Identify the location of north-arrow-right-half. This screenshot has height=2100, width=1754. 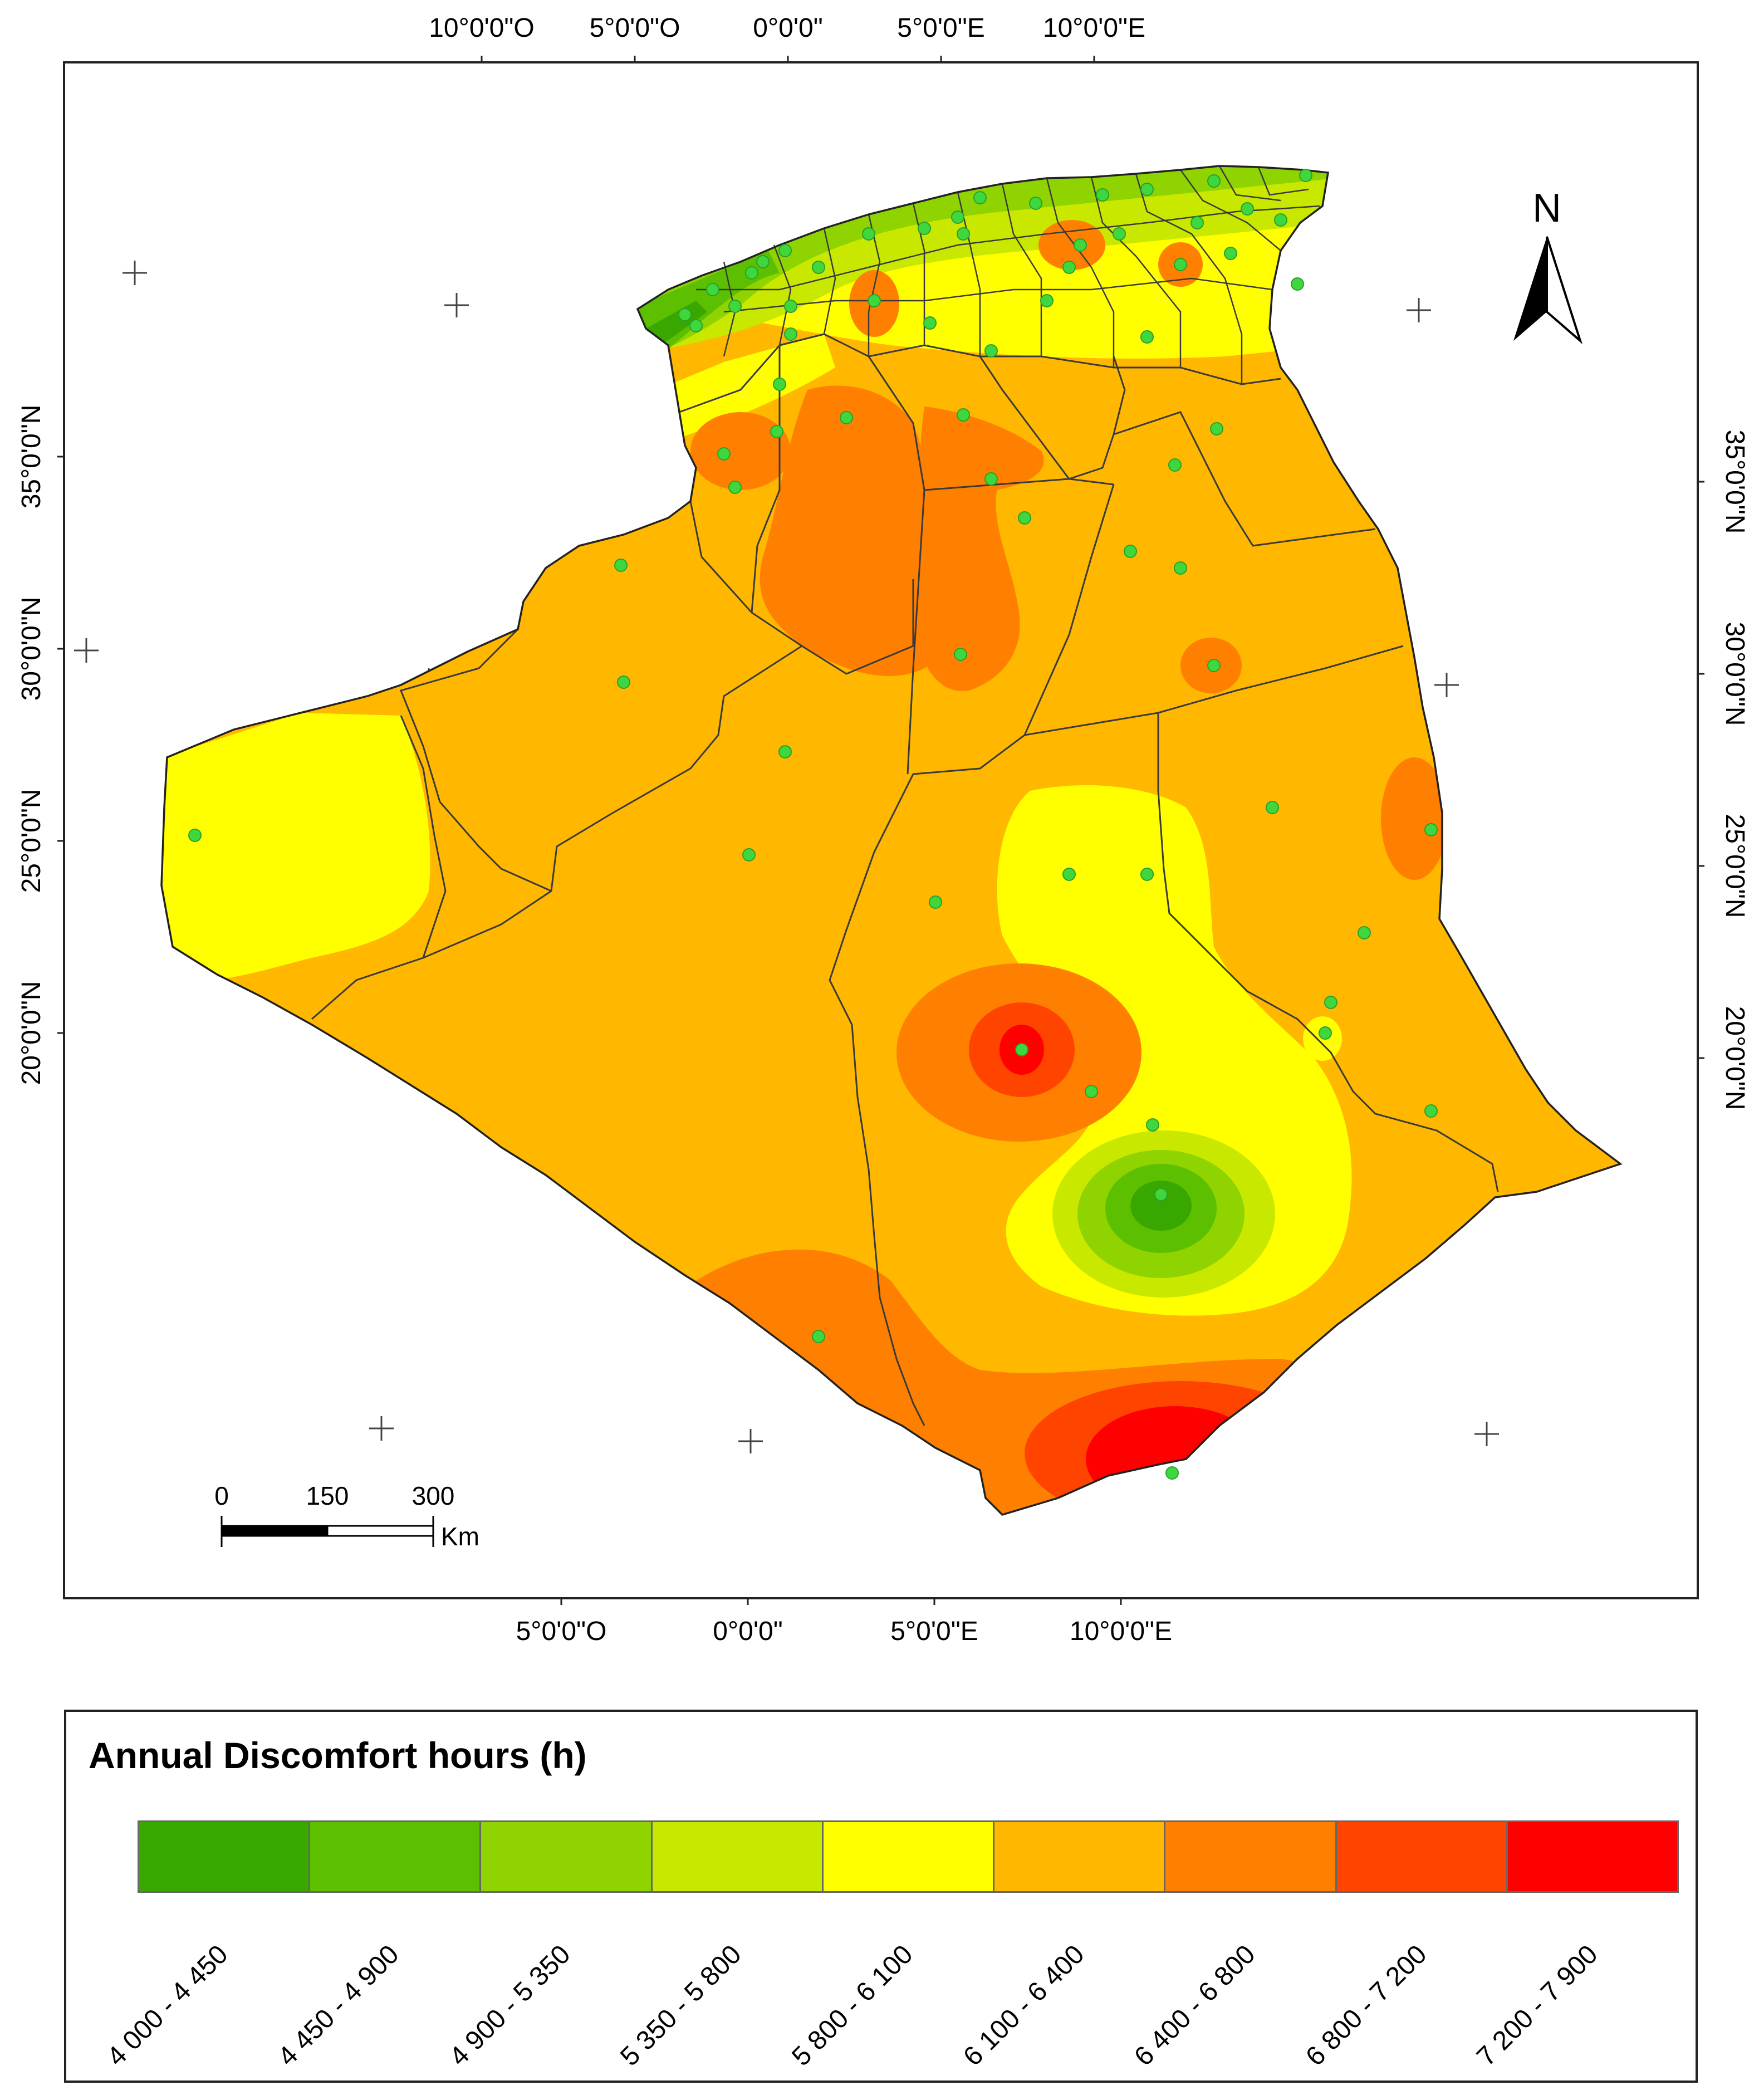
(1564, 291).